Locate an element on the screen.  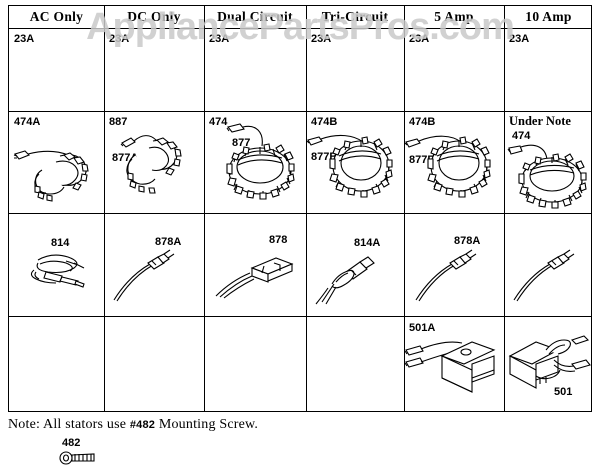
stator-drawing-474a is located at coordinates (55, 172).